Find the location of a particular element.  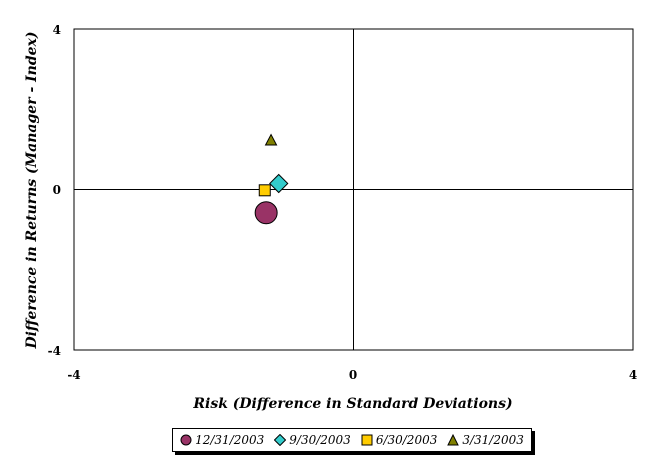

marker-triangle-3-31-2003 is located at coordinates (271, 139).